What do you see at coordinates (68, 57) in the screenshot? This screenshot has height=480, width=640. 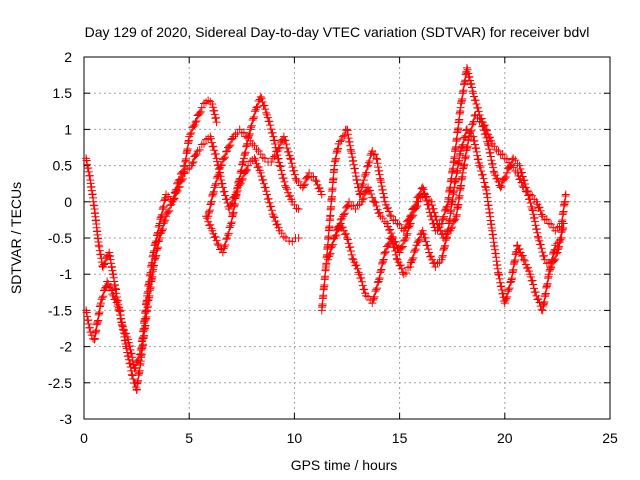 I see `y-tick-label: 2` at bounding box center [68, 57].